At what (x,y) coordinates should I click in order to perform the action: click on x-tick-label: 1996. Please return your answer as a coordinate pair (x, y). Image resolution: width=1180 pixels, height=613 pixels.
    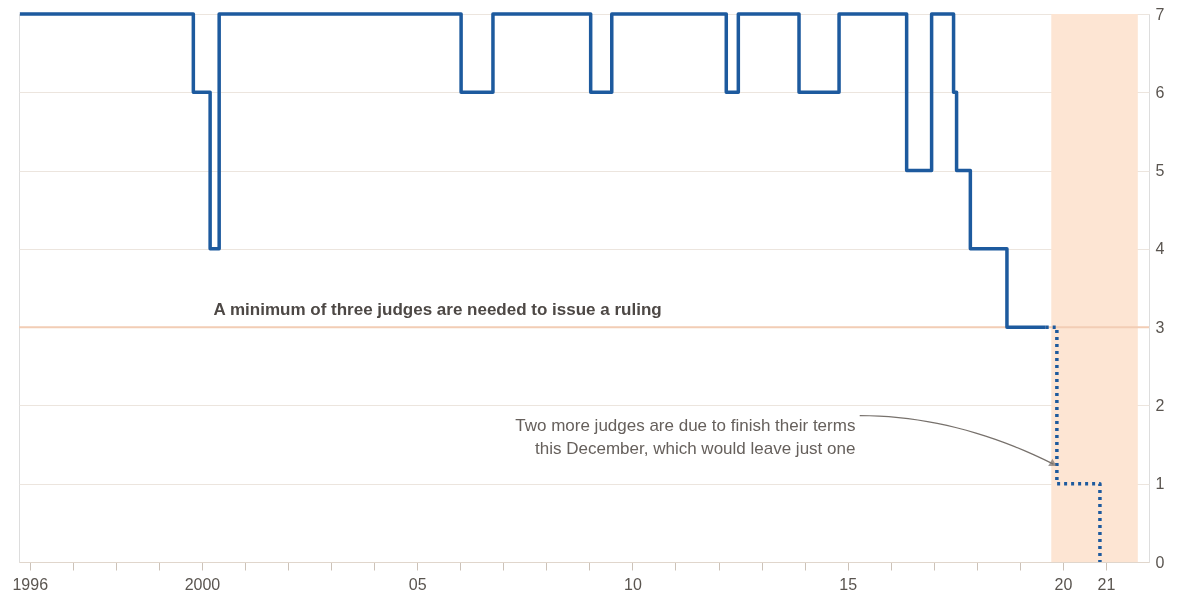
    Looking at the image, I should click on (30, 584).